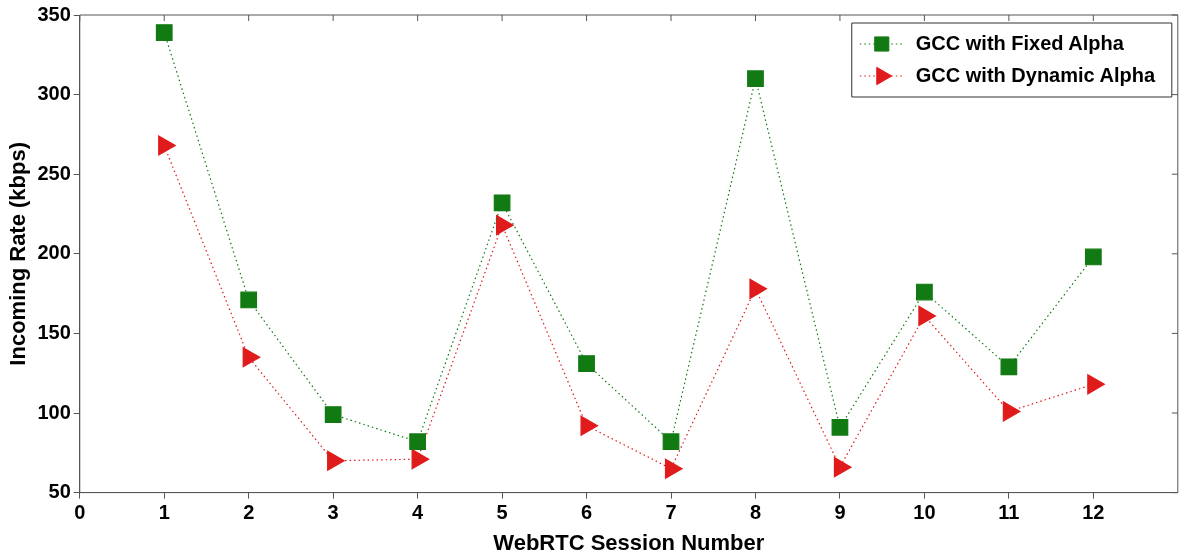 The image size is (1190, 559). What do you see at coordinates (80, 512) in the screenshot?
I see `x-tick-label: 0` at bounding box center [80, 512].